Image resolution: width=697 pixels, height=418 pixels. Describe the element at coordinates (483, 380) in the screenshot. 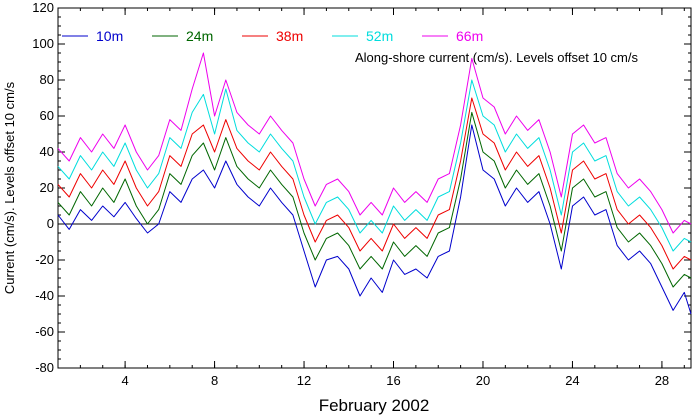

I see `x-tick-label: 20` at that location.